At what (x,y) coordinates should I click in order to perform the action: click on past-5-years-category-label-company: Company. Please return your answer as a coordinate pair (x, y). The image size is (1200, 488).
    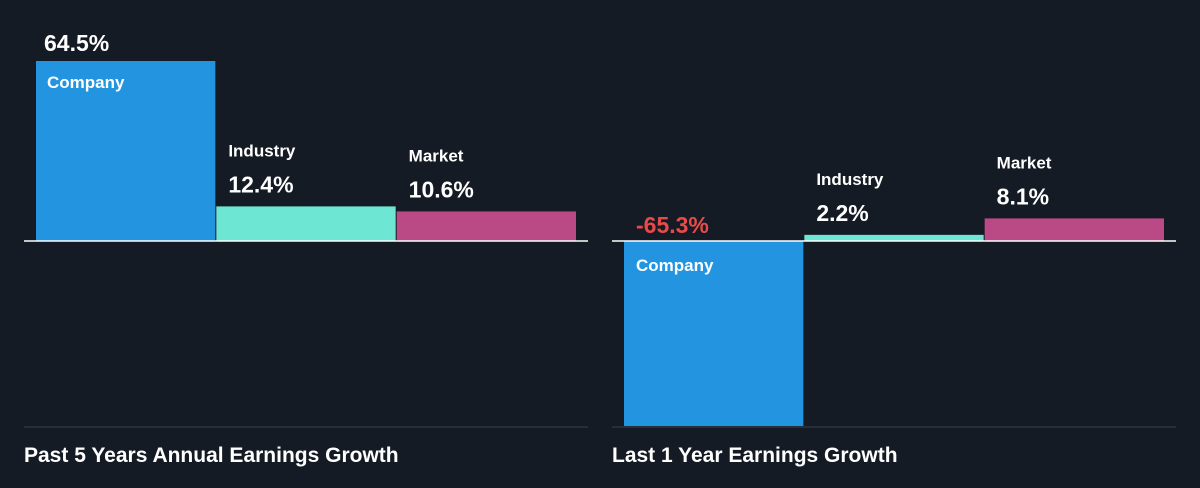
    Looking at the image, I should click on (86, 82).